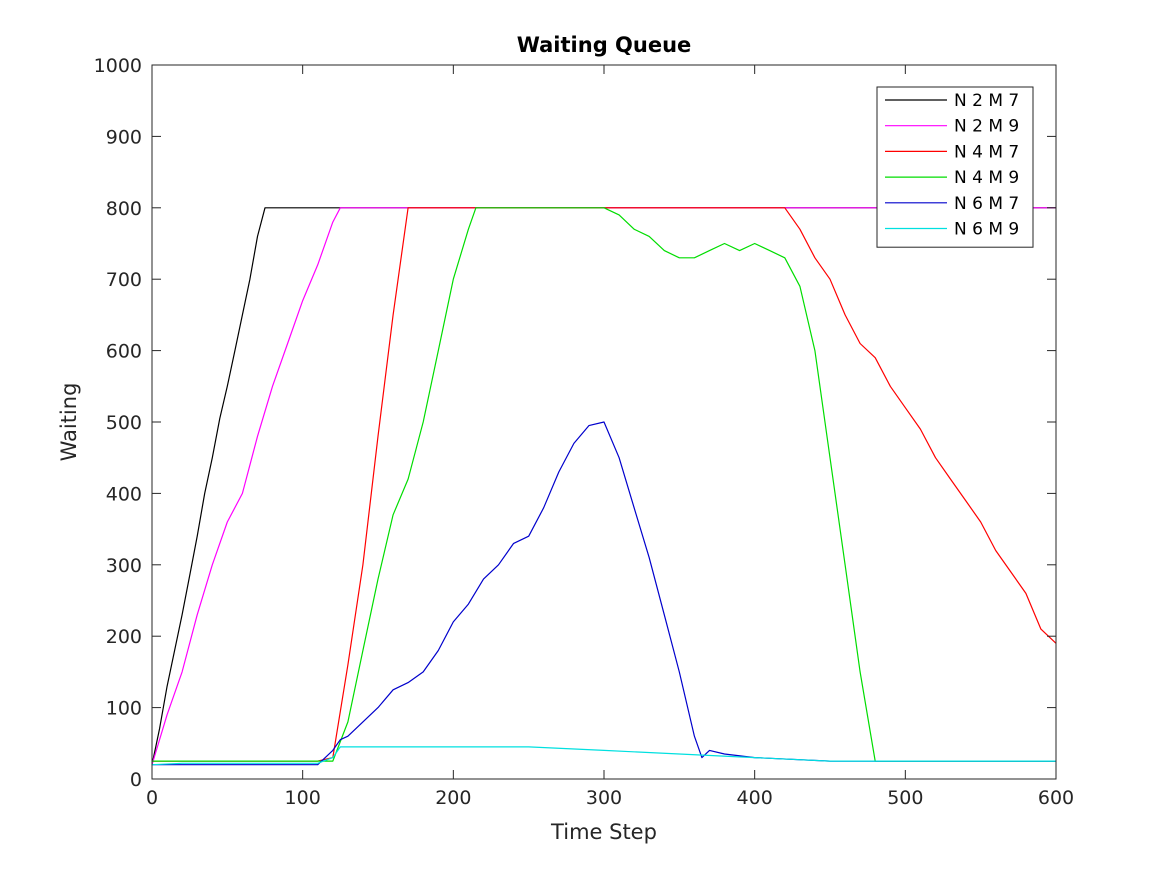 Image resolution: width=1167 pixels, height=875 pixels. I want to click on legend-label-5: N 6 M 7, so click(986, 204).